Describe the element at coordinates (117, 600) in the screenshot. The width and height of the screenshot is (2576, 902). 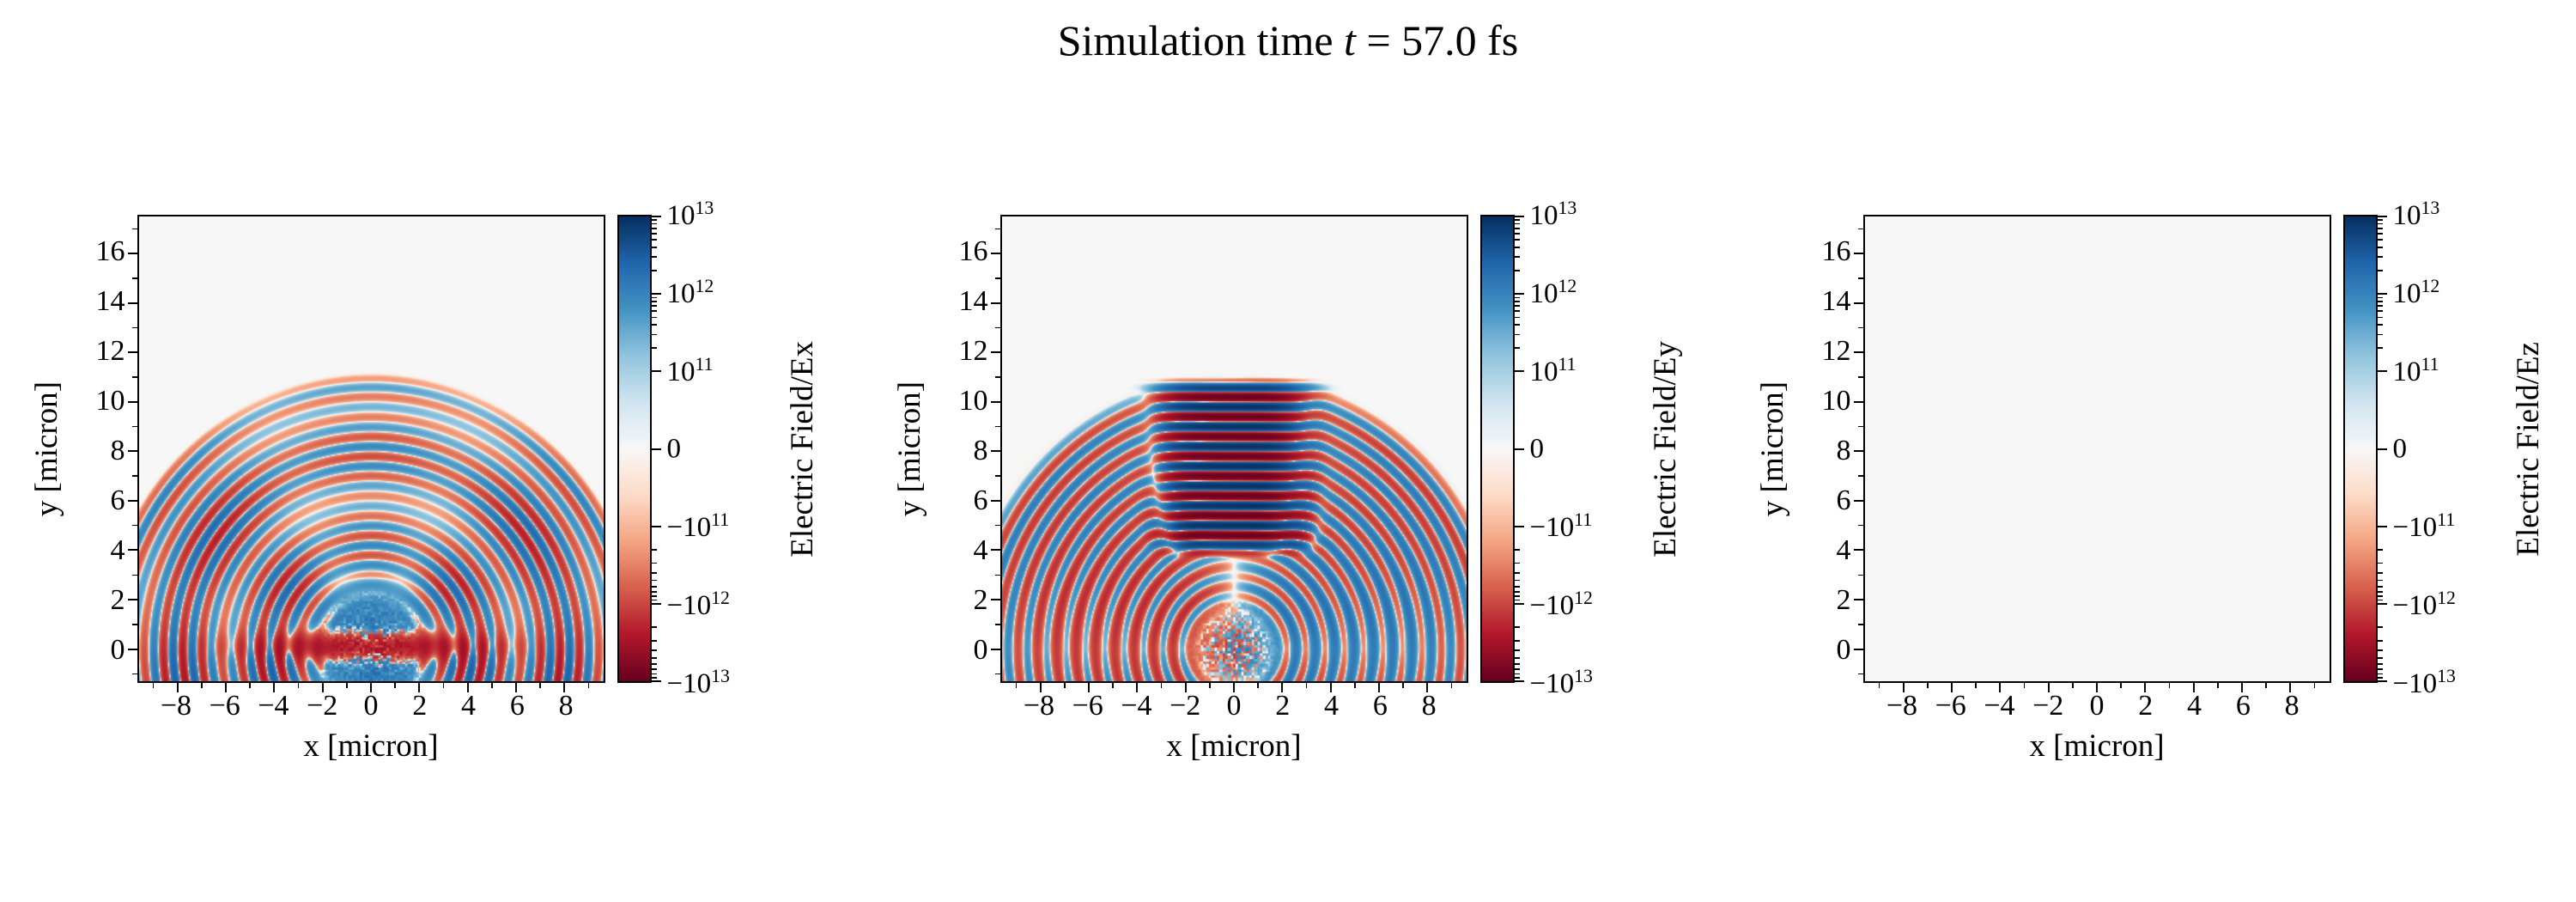
I see `y-tick-label: 2` at that location.